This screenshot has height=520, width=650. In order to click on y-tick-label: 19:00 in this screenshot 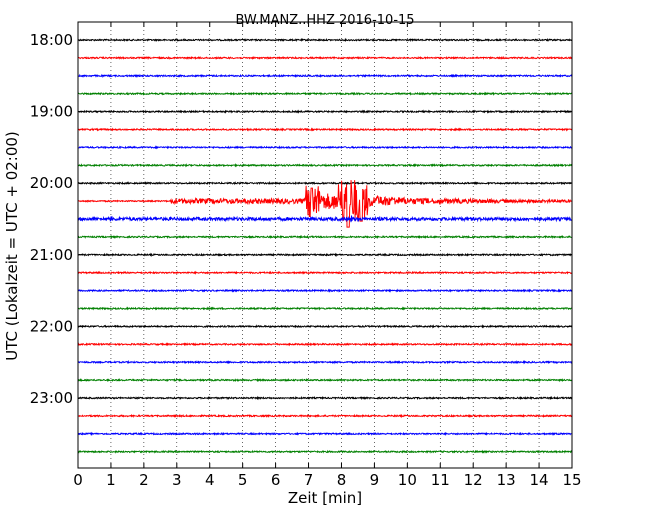, I will do `click(51, 112)`.